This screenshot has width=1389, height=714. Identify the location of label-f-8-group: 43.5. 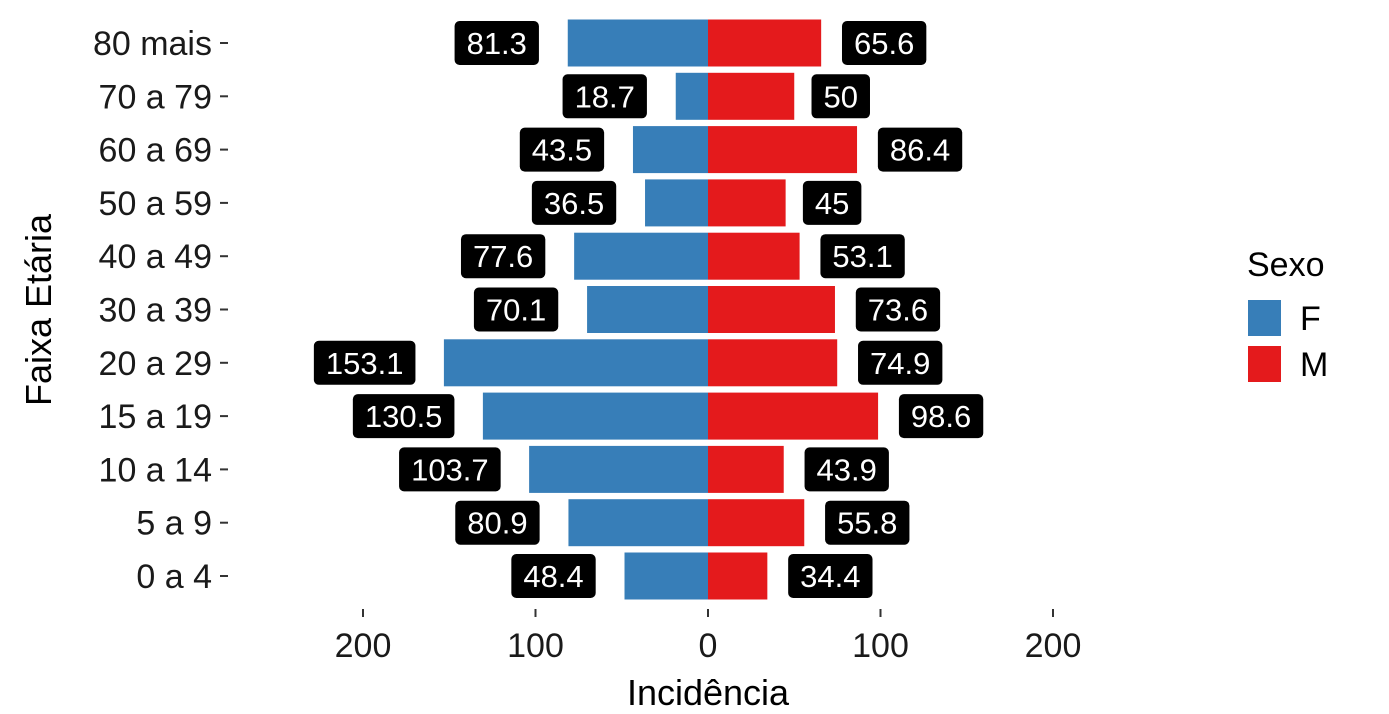
(562, 149).